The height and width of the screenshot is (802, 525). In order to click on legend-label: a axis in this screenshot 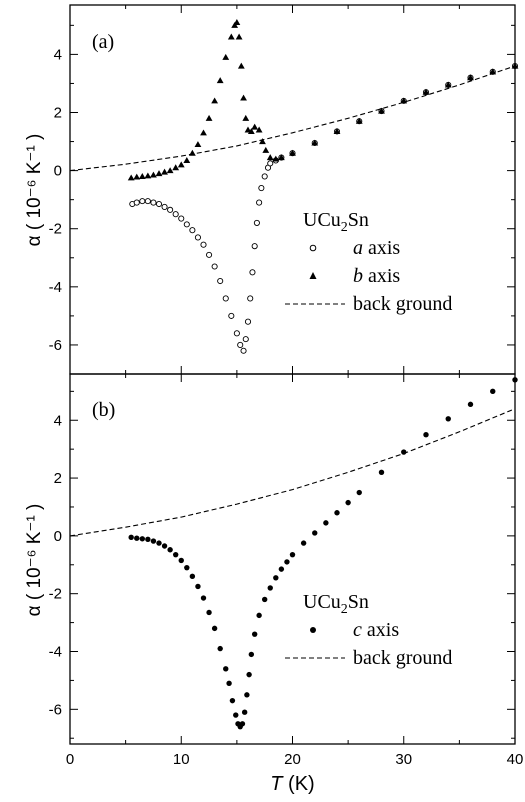, I will do `click(376, 248)`.